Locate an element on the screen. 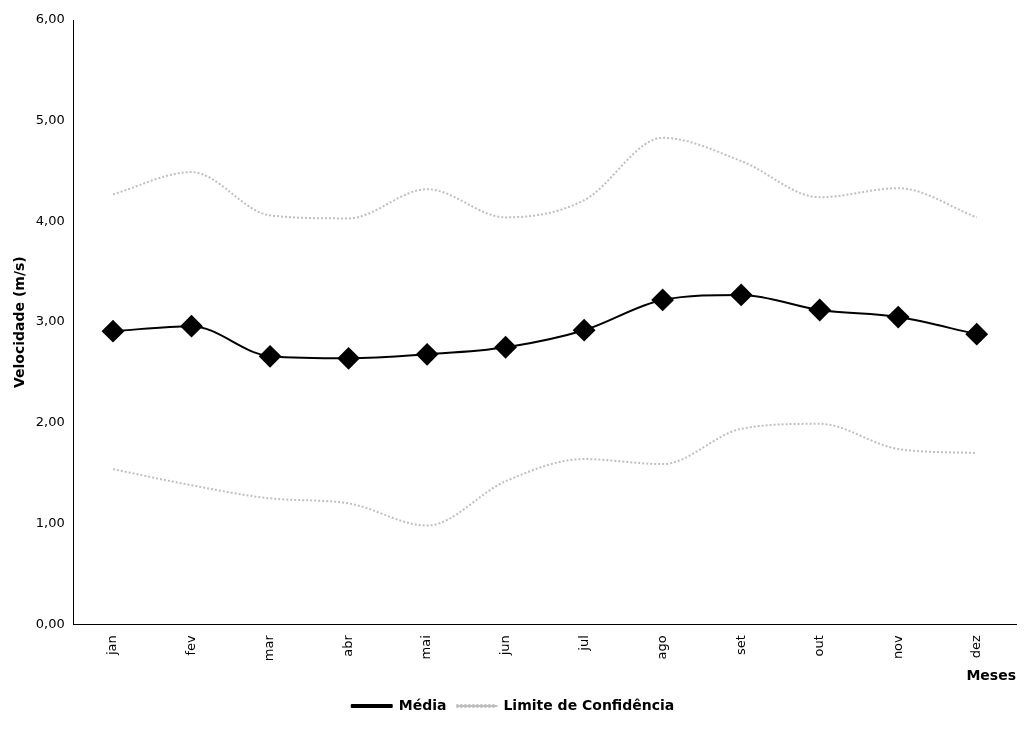 The width and height of the screenshot is (1036, 733). x-tick-label: jul is located at coordinates (583, 643).